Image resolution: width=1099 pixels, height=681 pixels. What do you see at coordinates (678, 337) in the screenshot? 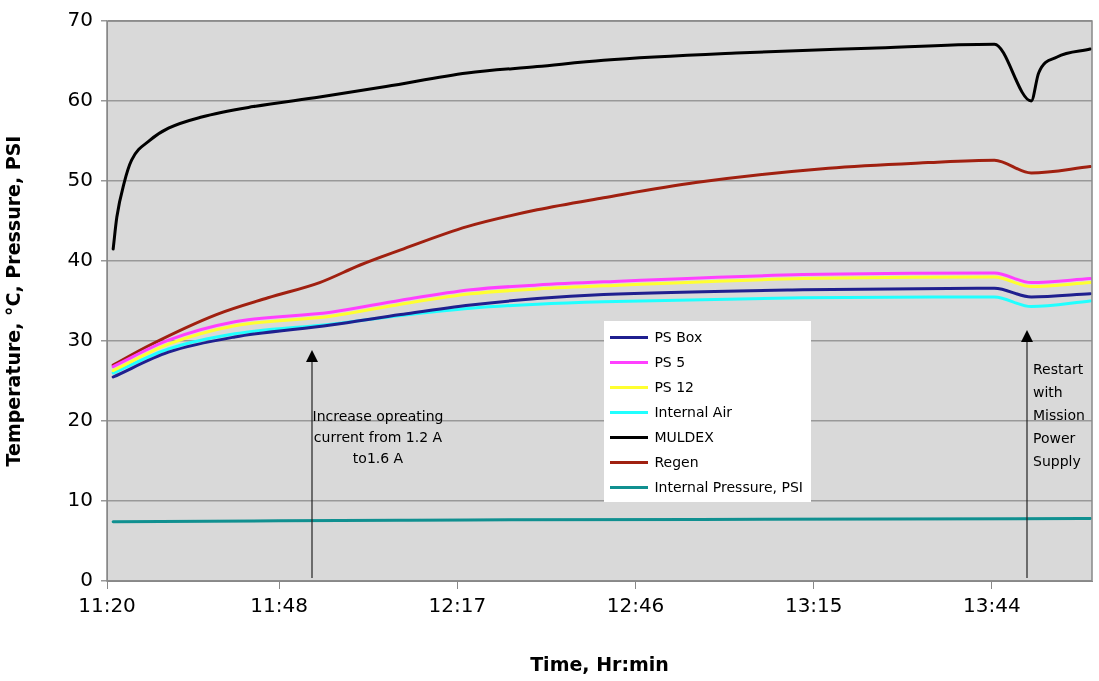
I see `legend-label: PS Box` at bounding box center [678, 337].